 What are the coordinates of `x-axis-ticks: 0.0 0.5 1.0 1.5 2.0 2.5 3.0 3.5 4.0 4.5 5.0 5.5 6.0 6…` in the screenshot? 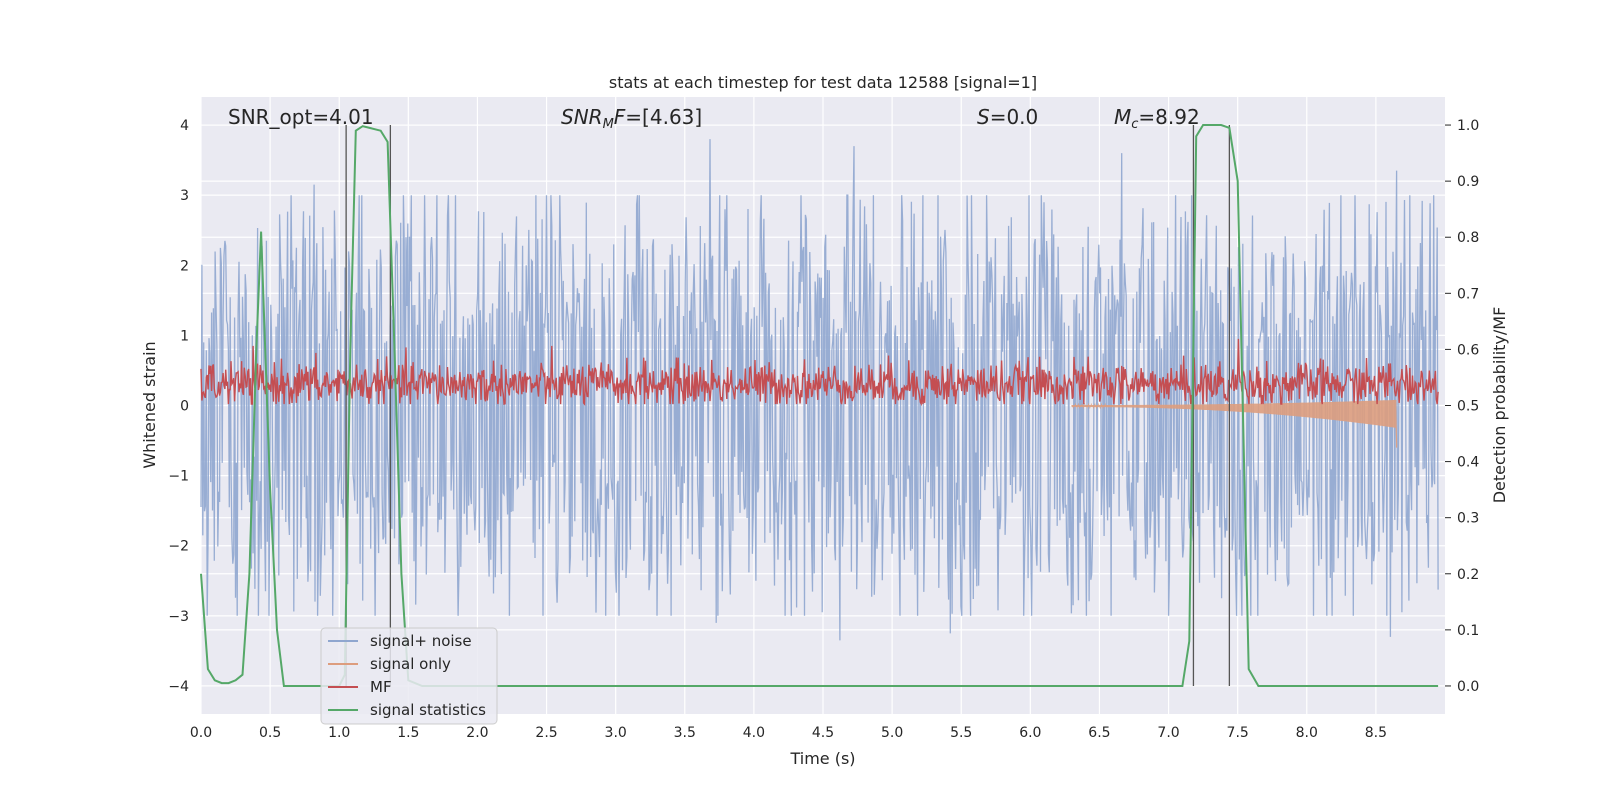 It's located at (788, 733).